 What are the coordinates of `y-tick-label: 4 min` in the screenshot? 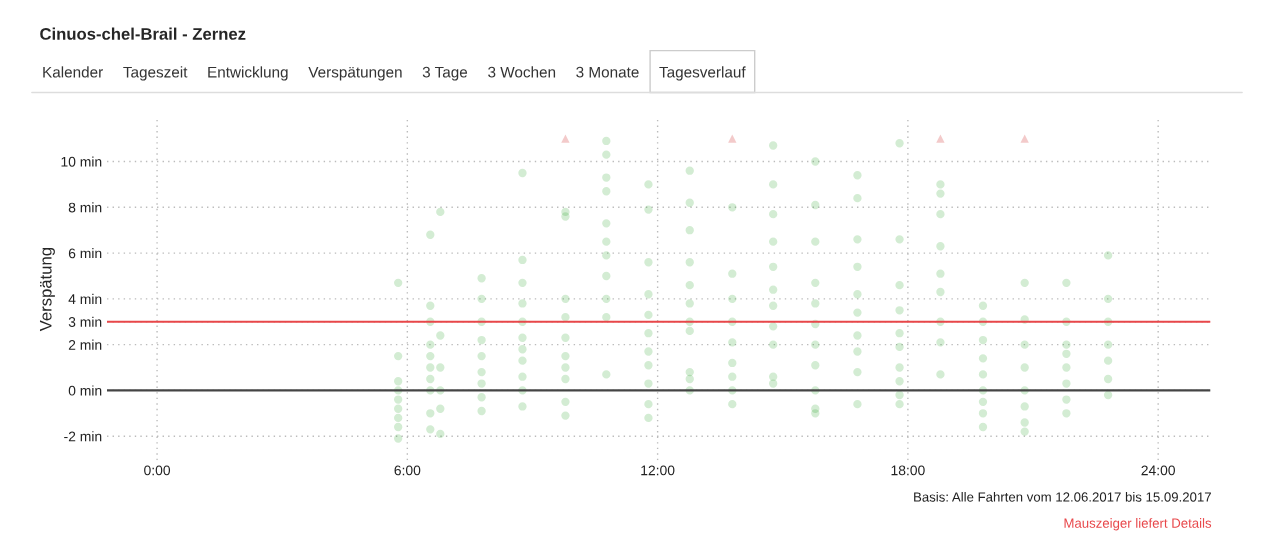 It's located at (85, 298).